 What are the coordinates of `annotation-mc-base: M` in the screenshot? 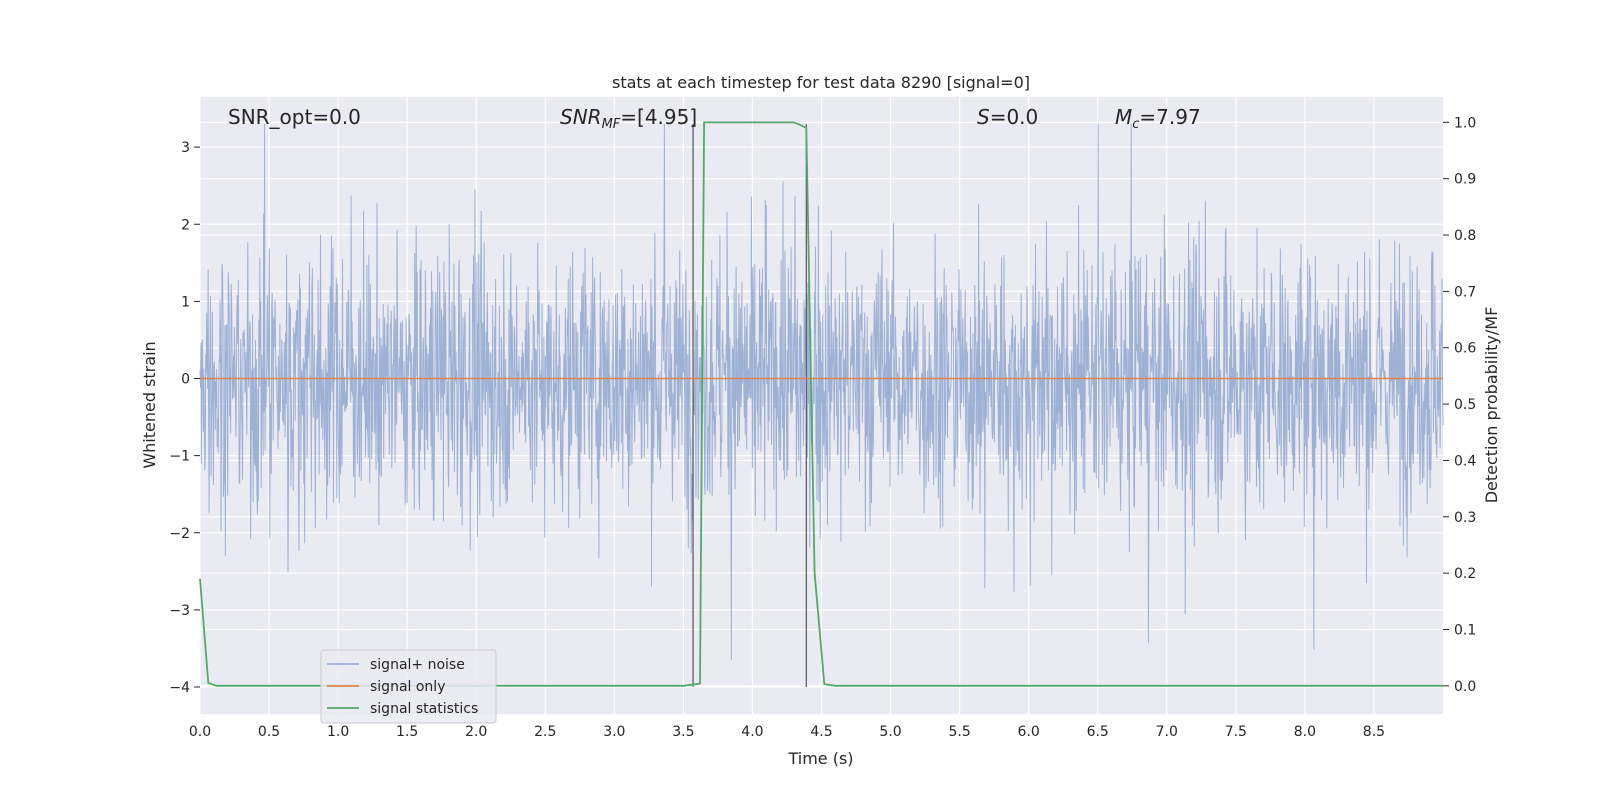 It's located at (1123, 117).